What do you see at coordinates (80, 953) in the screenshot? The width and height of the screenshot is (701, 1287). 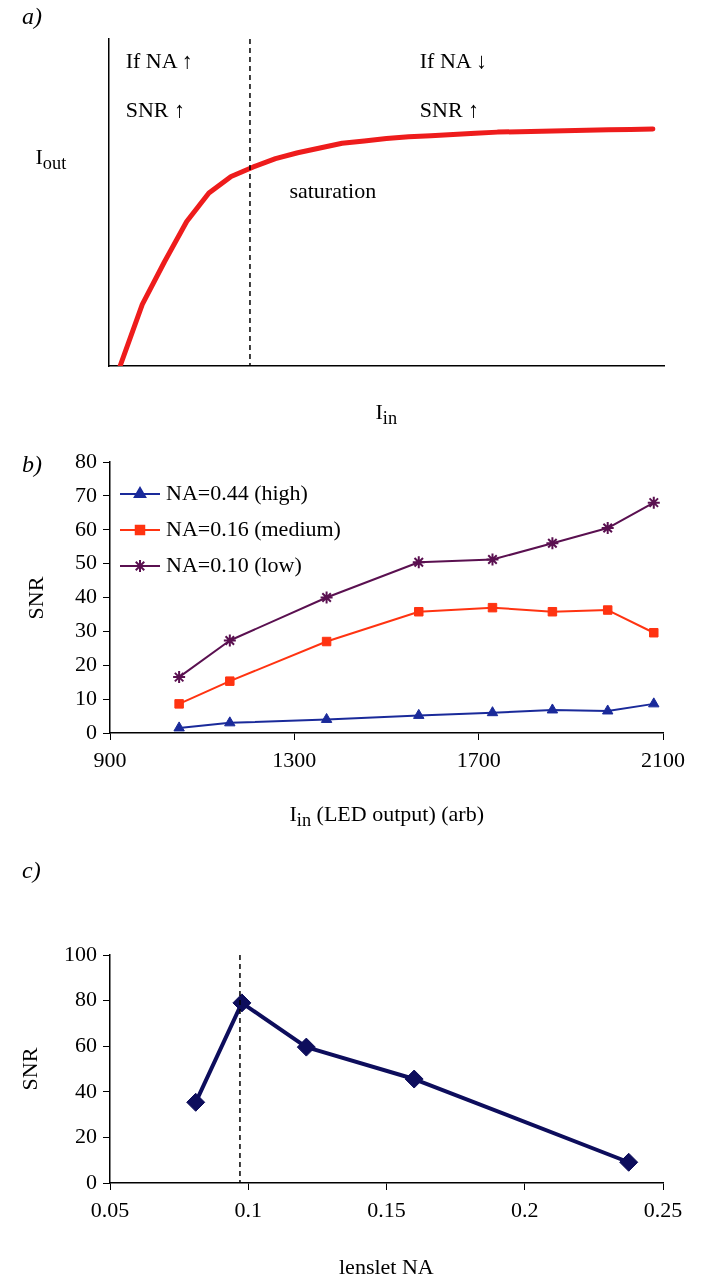 I see `y-tick-label: 100` at bounding box center [80, 953].